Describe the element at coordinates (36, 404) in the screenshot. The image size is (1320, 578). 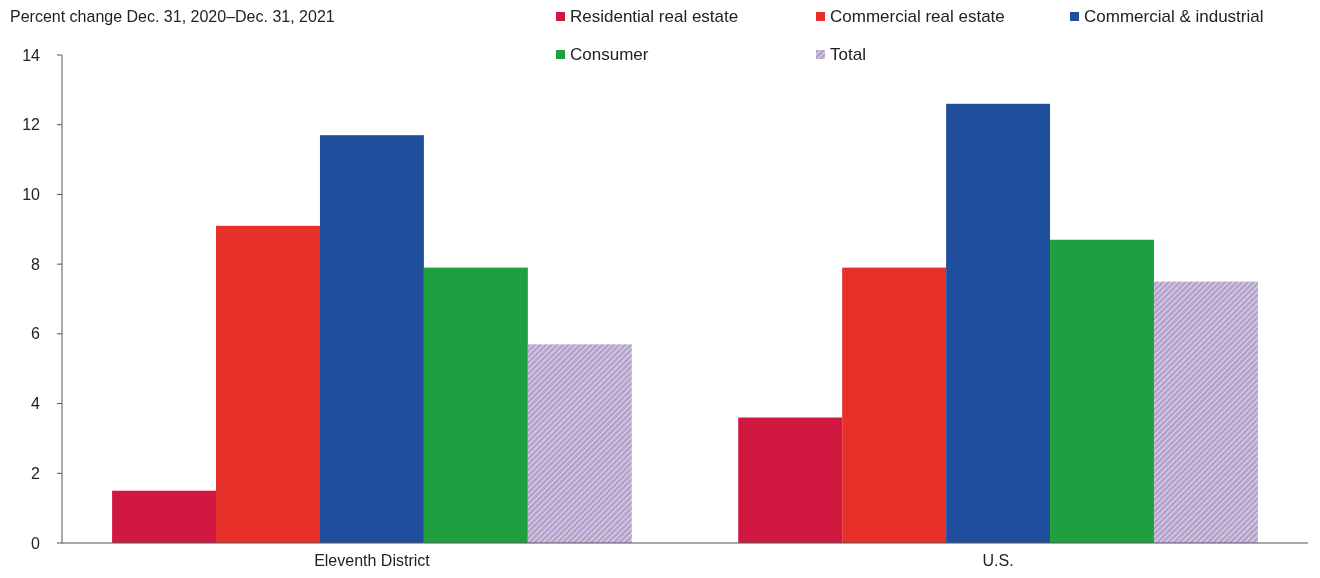
I see `y-tick-label: 4` at that location.